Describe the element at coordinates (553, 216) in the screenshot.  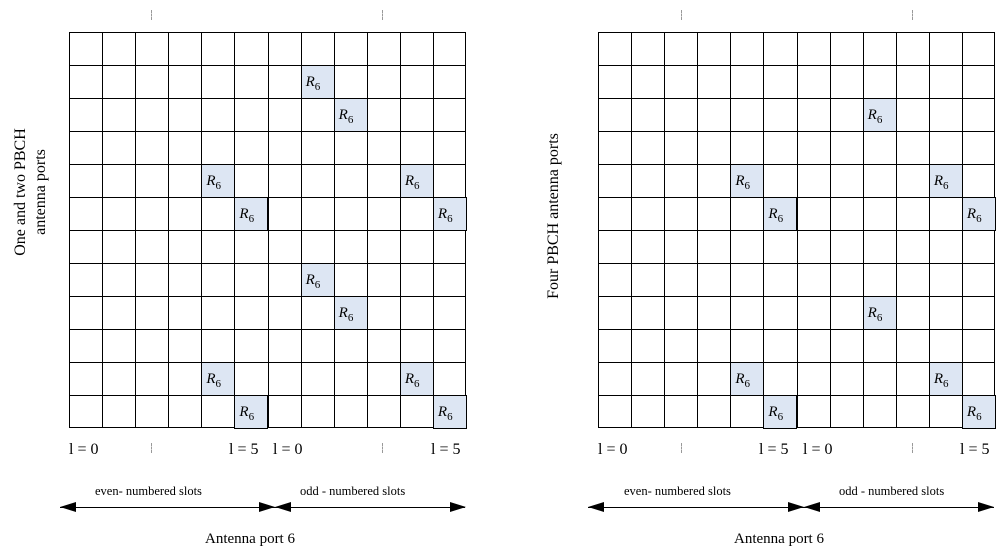
I see `y-axis-title-right: Four PBCH antenna ports` at that location.